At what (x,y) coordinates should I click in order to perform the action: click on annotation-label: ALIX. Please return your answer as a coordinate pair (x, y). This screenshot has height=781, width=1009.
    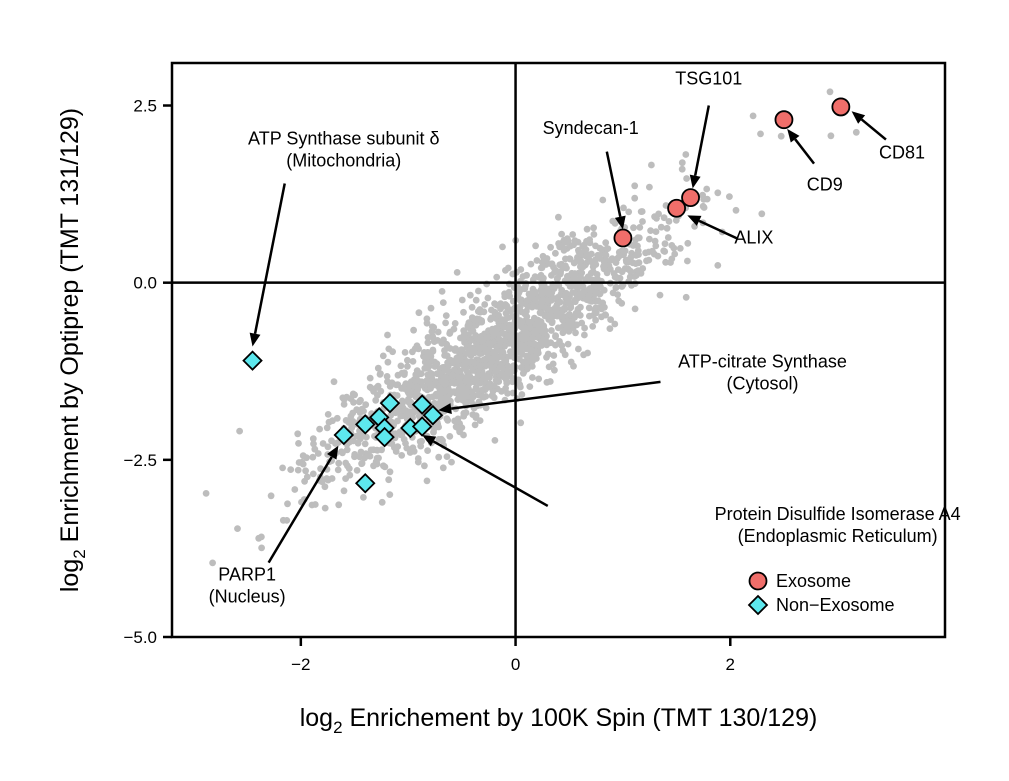
    Looking at the image, I should click on (753, 238).